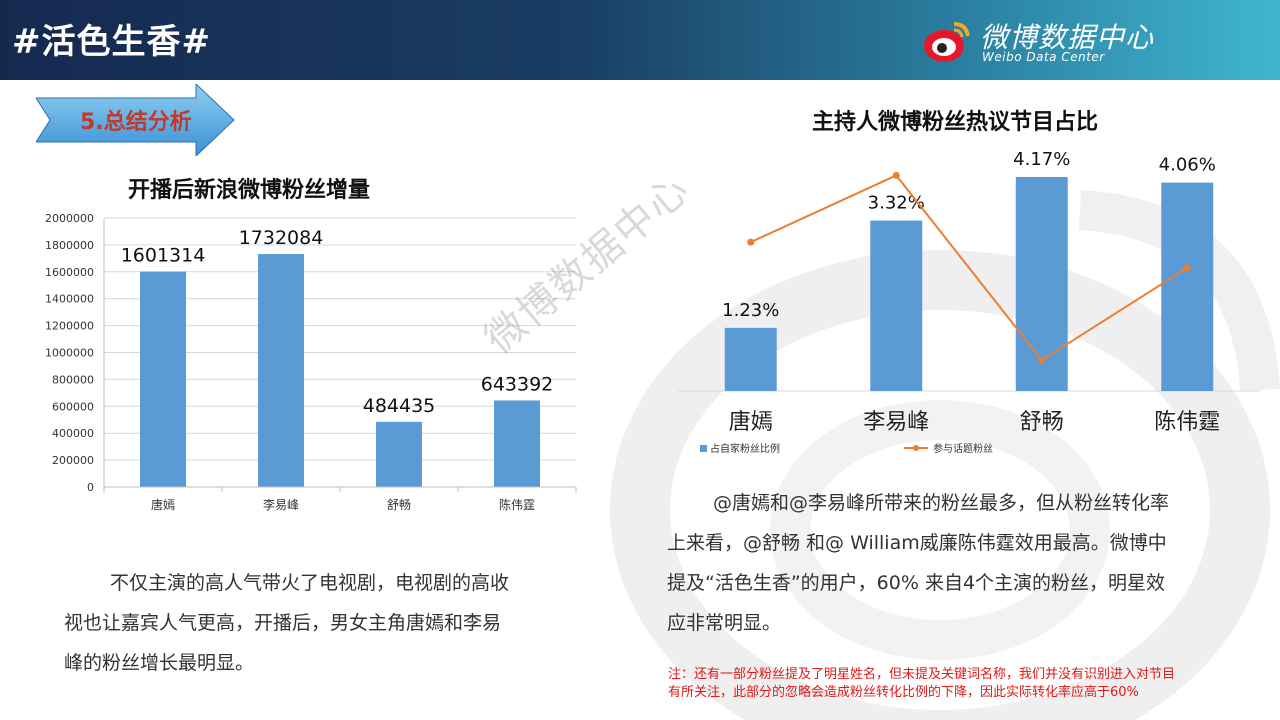 The image size is (1280, 720). I want to click on data-label: 3.32%, so click(896, 203).